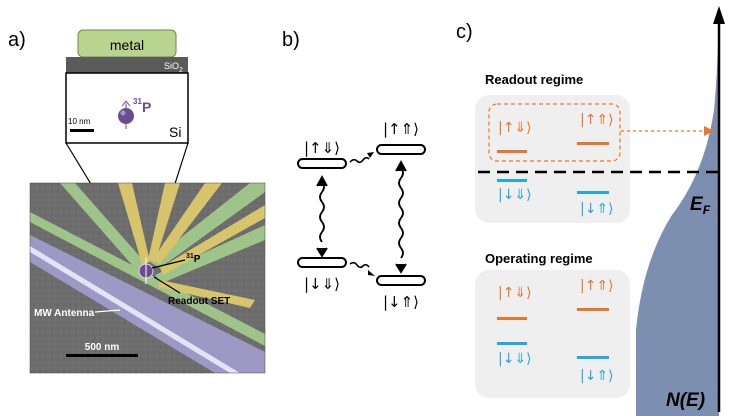  Describe the element at coordinates (359, 265) in the screenshot. I see `transition-bottom-diagonal` at that location.